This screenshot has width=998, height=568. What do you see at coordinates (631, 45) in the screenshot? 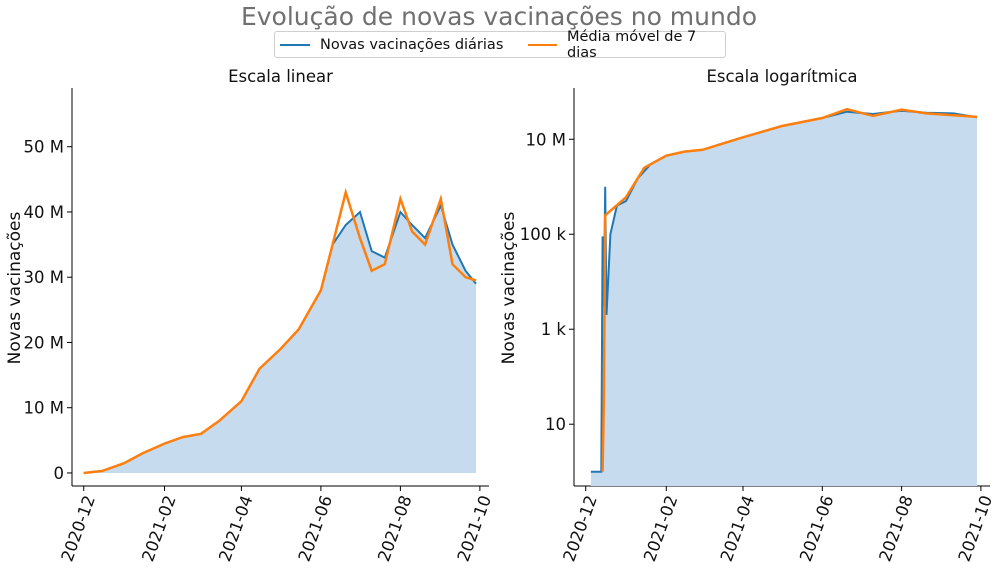
I see `legend-label-avg: Média móvel de 7 dias` at bounding box center [631, 45].